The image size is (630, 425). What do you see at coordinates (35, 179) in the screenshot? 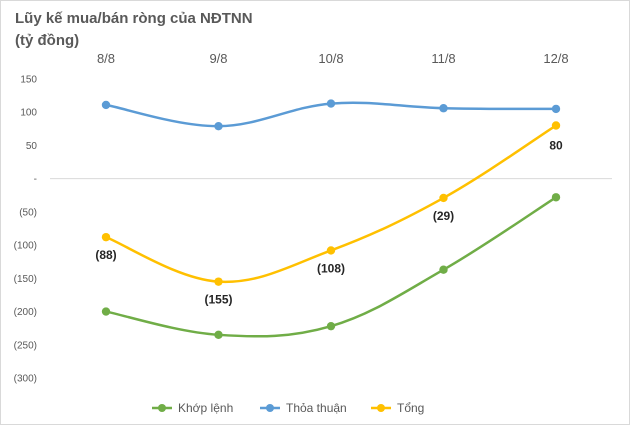
I see `y-tick-label: -` at bounding box center [35, 179].